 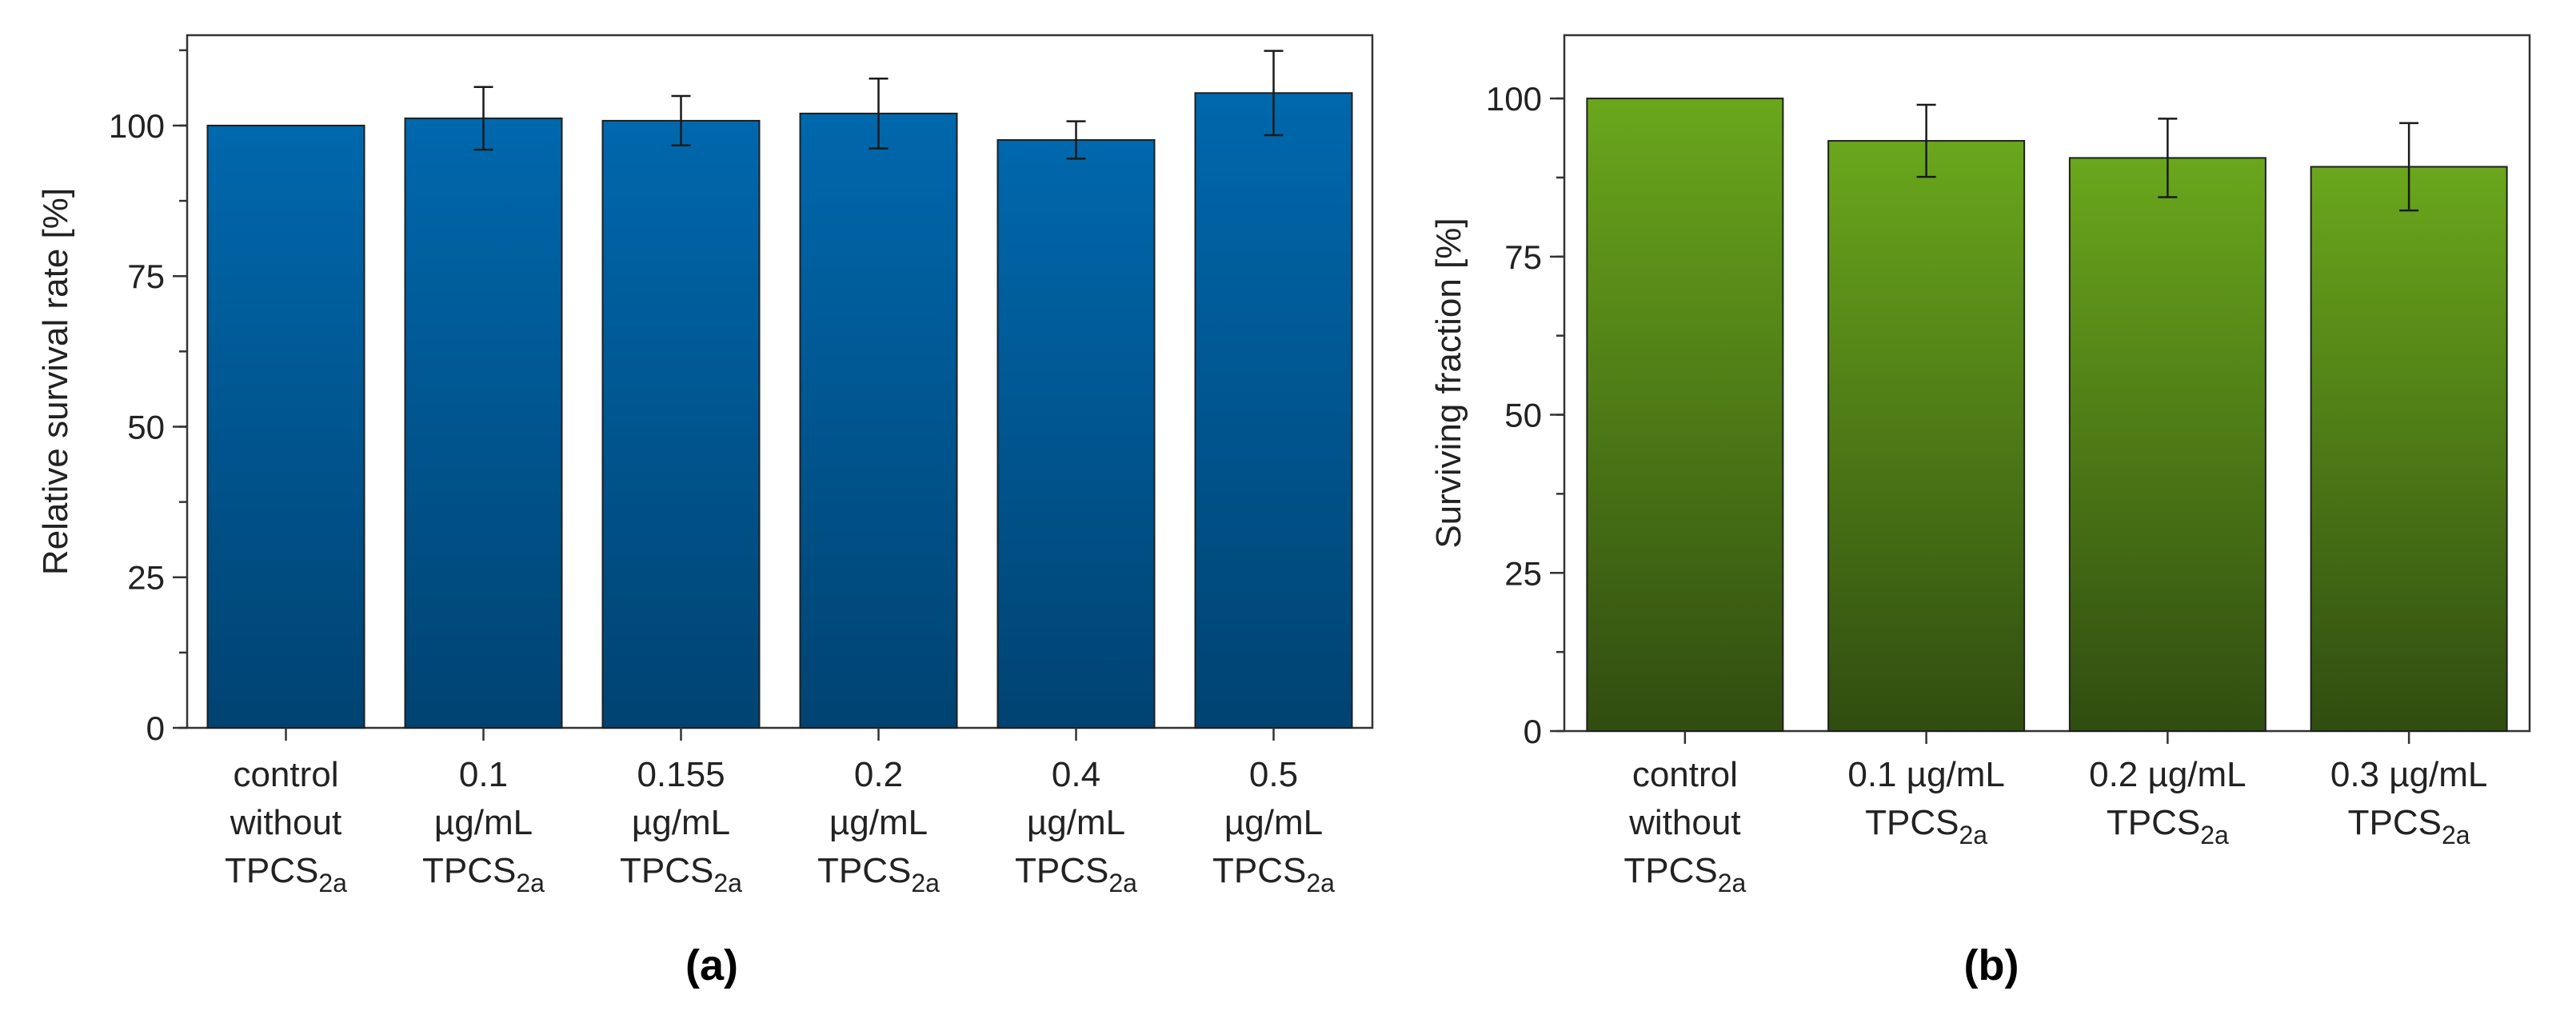 I want to click on x-category-label: 0.1 µg/mL, so click(x=1926, y=774).